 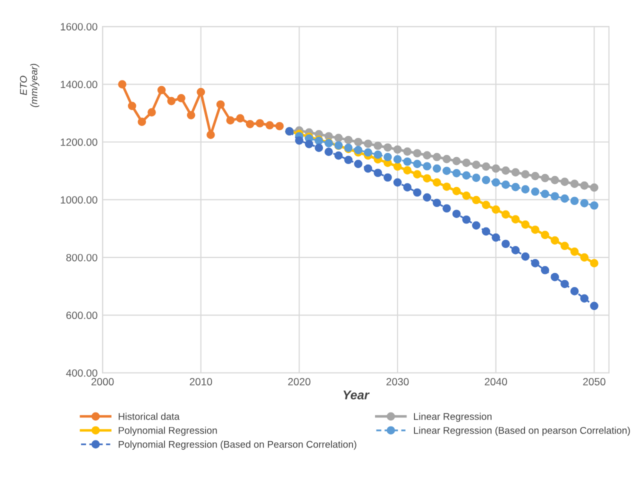 I want to click on legend-label: Polynomial Regression (Based on Pearson Correlation), so click(x=237, y=445).